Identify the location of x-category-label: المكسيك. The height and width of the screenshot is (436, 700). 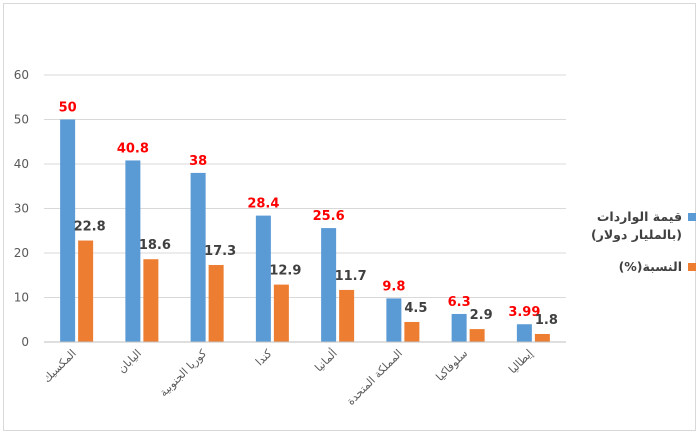
(59, 366).